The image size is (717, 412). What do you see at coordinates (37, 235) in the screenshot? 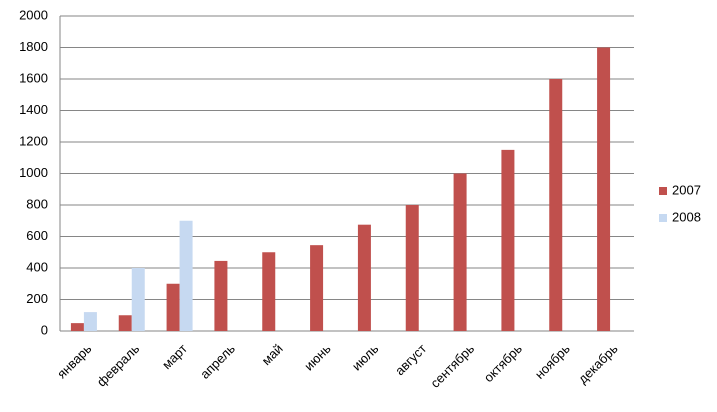
I see `y-tick-label: 600` at bounding box center [37, 235].